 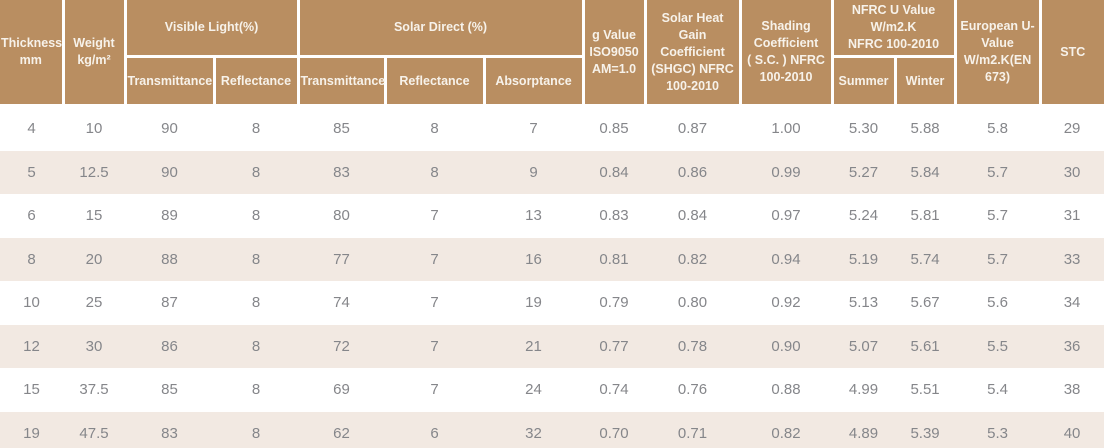 What do you see at coordinates (786, 429) in the screenshot?
I see `cell-sc: 0.82` at bounding box center [786, 429].